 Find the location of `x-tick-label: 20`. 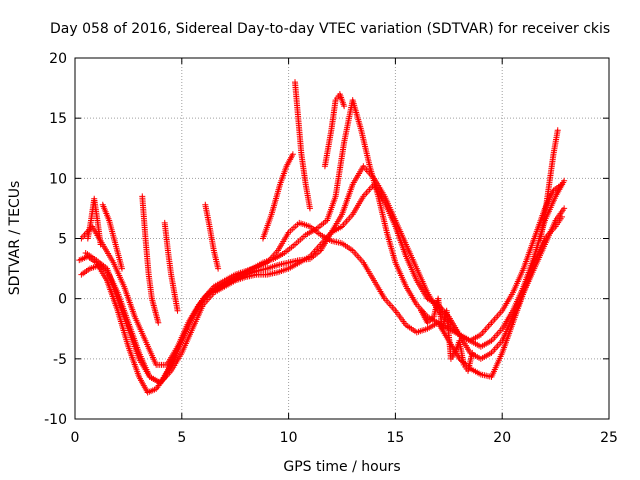

x-tick-label: 20 is located at coordinates (502, 438).